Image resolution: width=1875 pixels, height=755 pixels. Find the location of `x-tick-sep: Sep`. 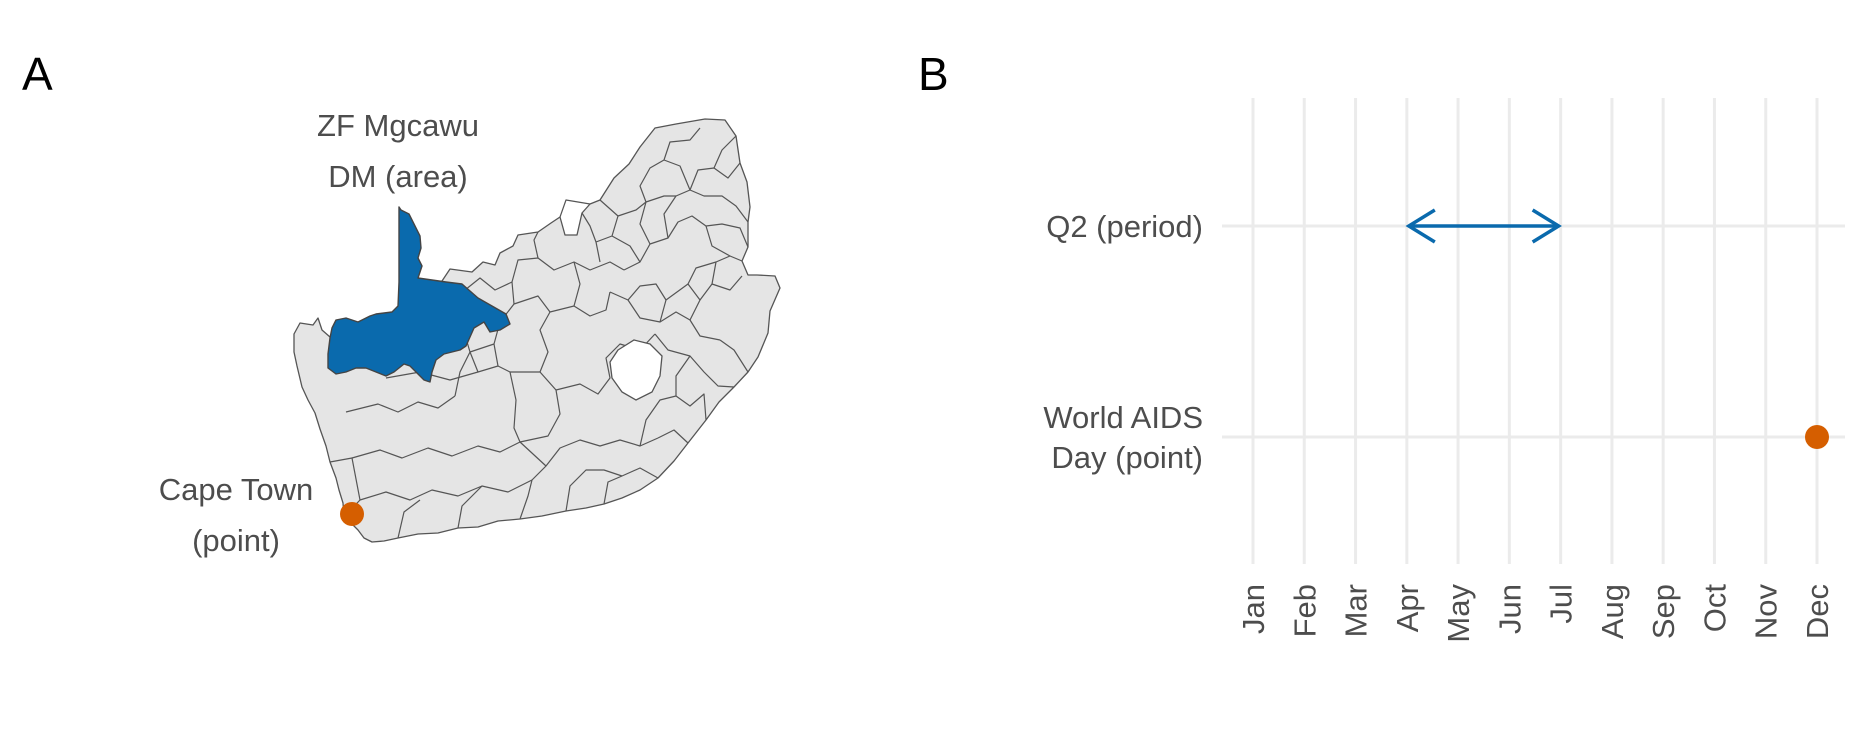

x-tick-sep: Sep is located at coordinates (1663, 611).